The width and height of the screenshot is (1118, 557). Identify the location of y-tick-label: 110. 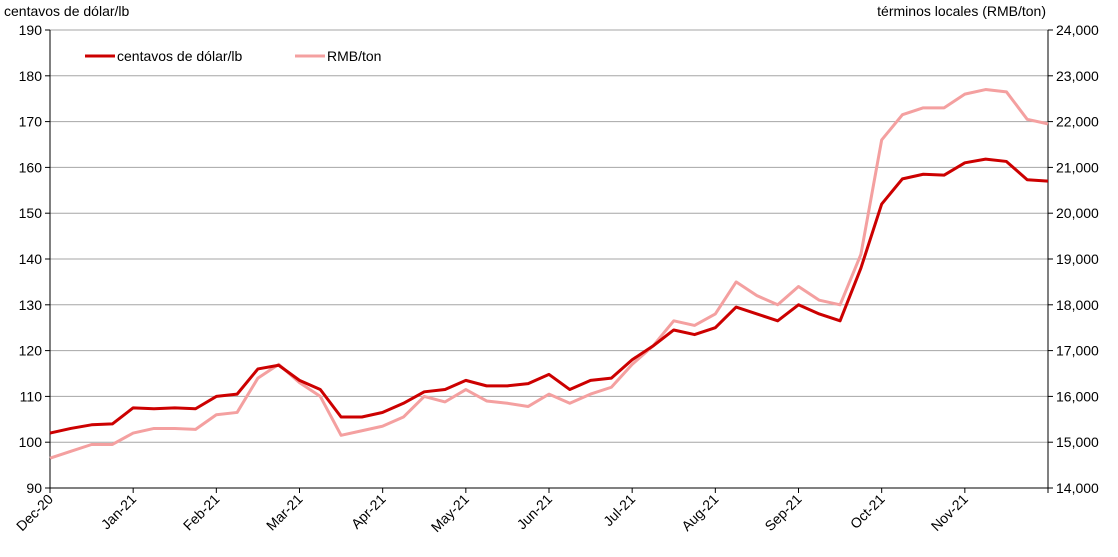
(31, 396).